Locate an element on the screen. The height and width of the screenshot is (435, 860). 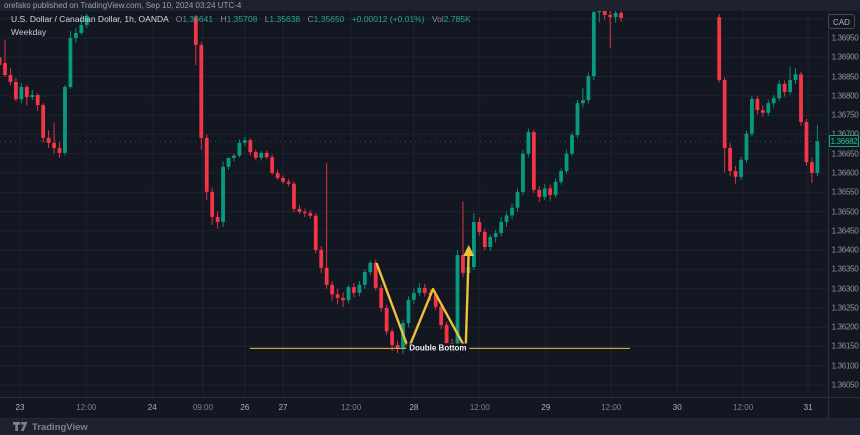
symbol-title: U.S. Dollar / Canadian Dollar, 1h, OANDA is located at coordinates (90, 19).